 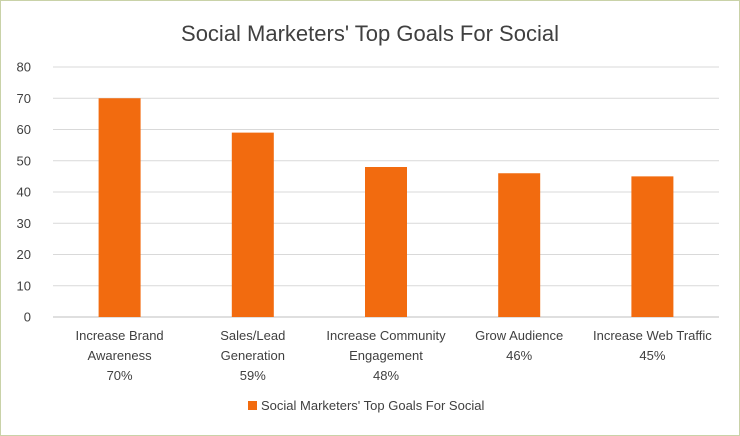 What do you see at coordinates (24, 67) in the screenshot?
I see `y-tick-label: 80` at bounding box center [24, 67].